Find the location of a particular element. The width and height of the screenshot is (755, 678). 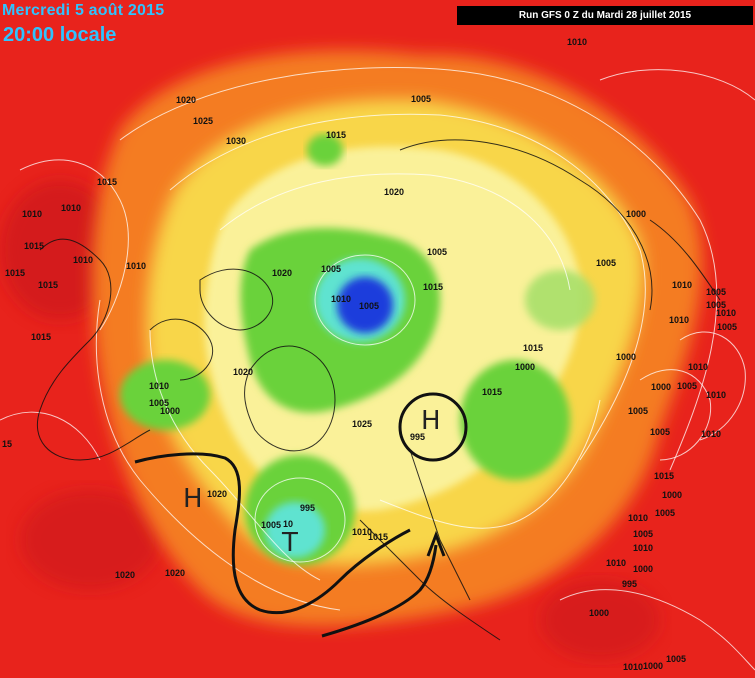

ridge-annotation-line is located at coordinates (272, 533).